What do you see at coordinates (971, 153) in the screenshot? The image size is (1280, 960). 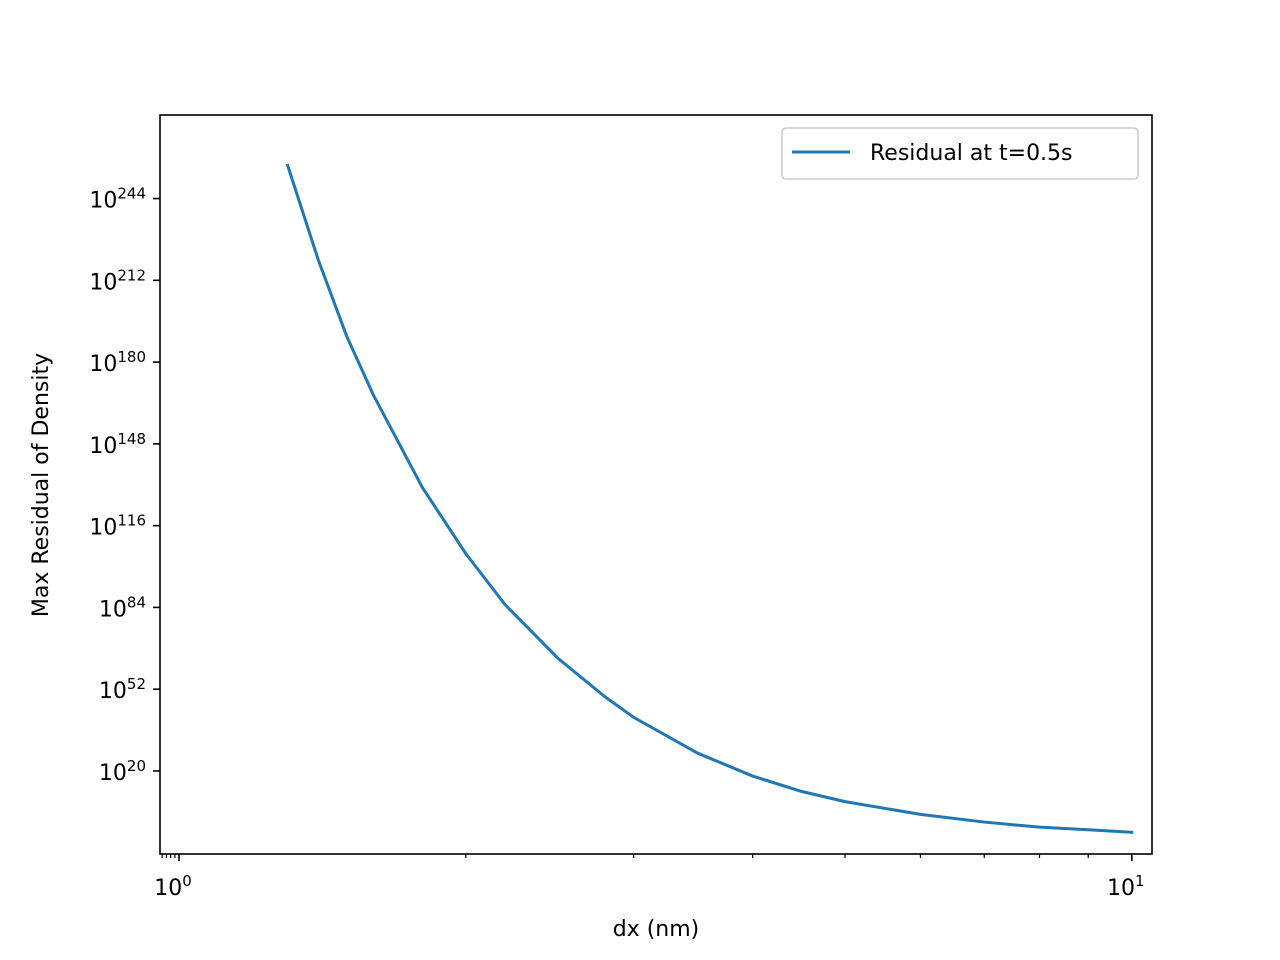 I see `legend-label: Residual at t=0.5s` at bounding box center [971, 153].